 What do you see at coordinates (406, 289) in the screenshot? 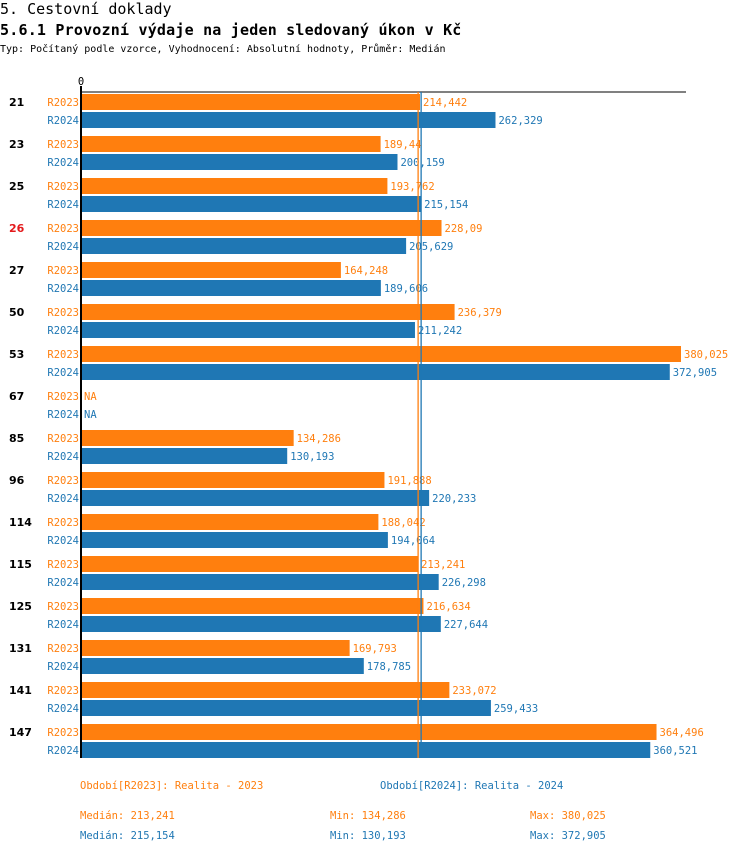
I see `data-label: 189,606` at bounding box center [406, 289].